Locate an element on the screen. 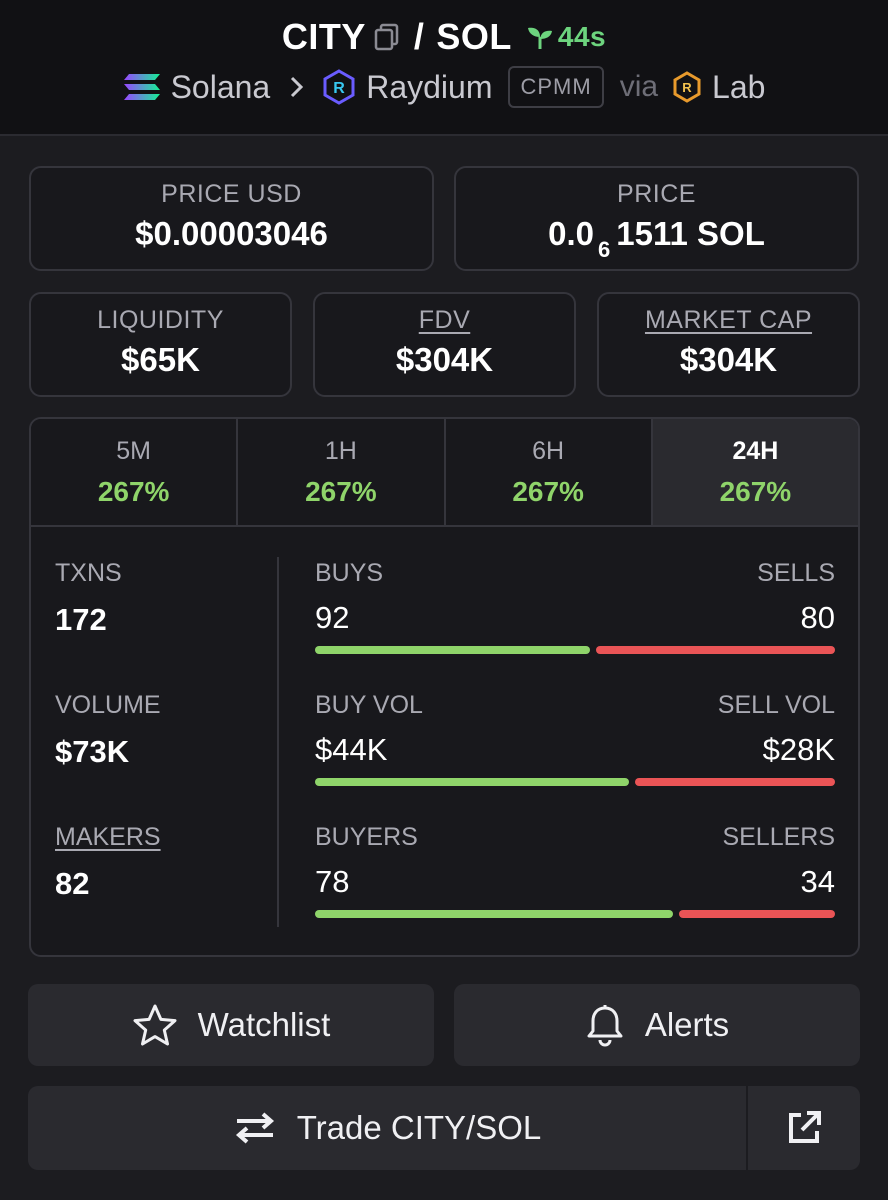 The width and height of the screenshot is (888, 1200). tab-5m: 5M 267% is located at coordinates (135, 472).